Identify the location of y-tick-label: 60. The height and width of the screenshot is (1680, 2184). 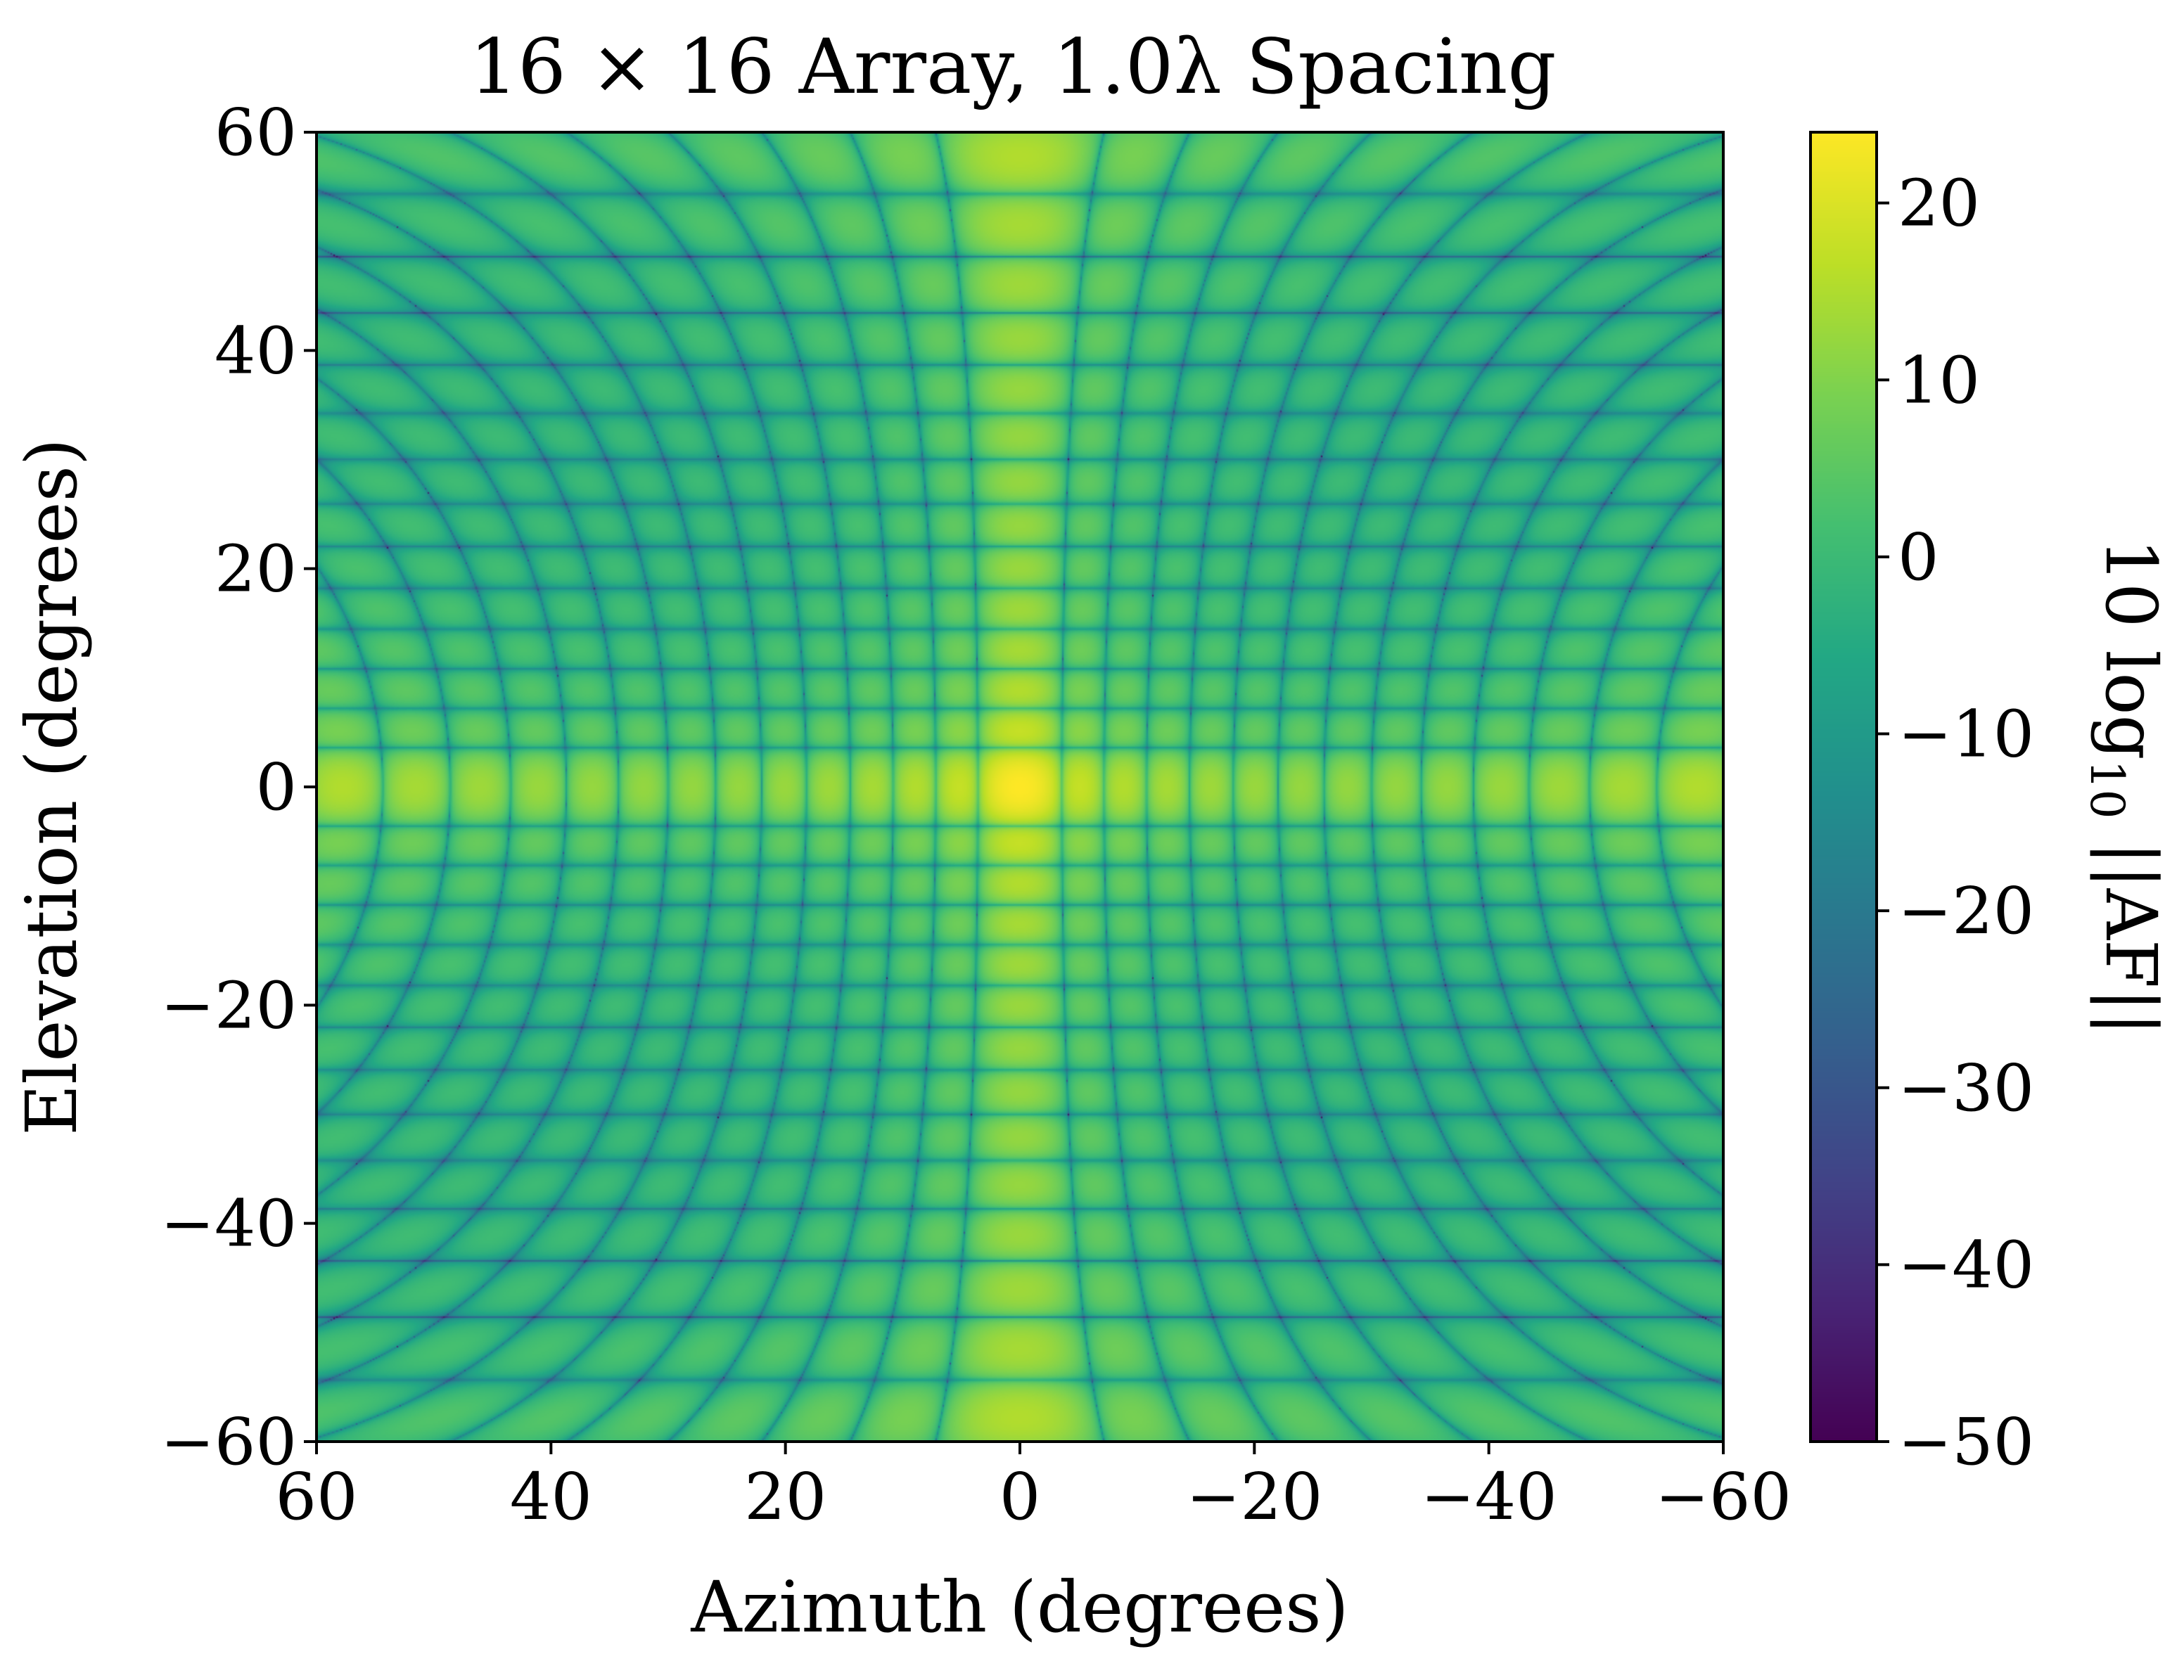
(256, 132).